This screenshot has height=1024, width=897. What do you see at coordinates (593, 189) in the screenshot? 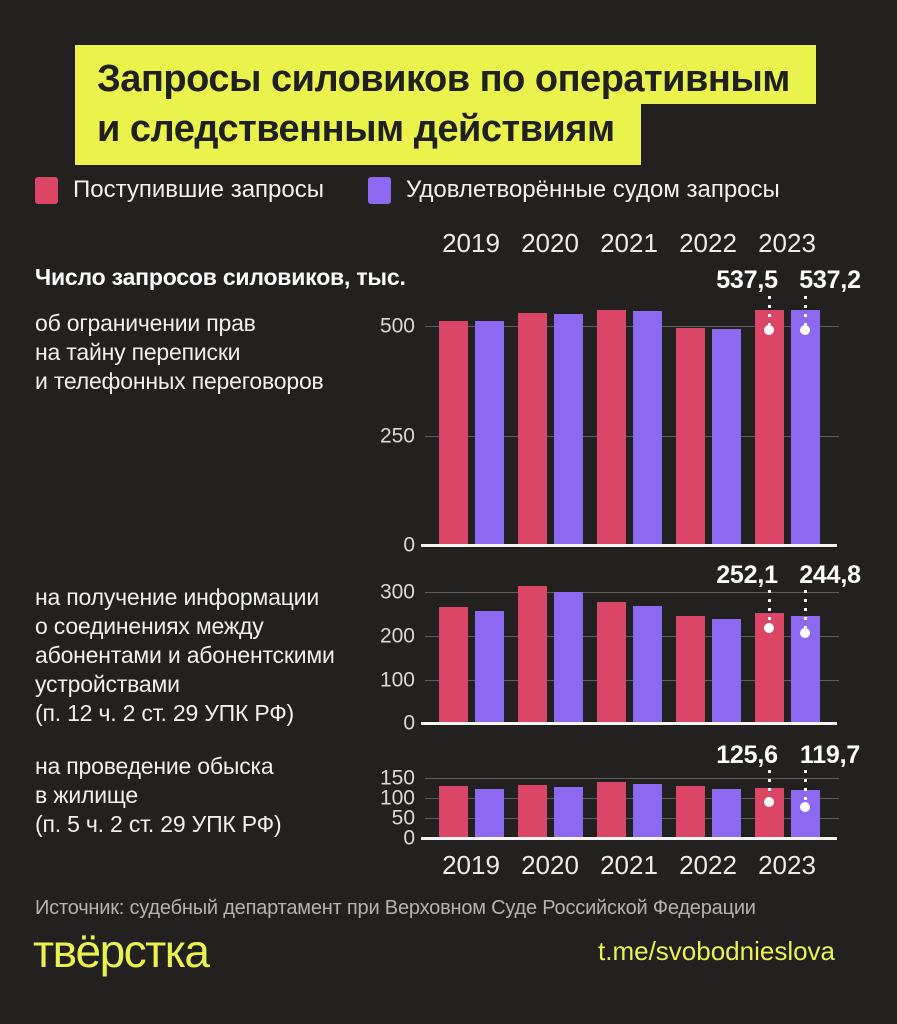
I see `legend-label-granted: Удовлетворённые судом запросы` at bounding box center [593, 189].